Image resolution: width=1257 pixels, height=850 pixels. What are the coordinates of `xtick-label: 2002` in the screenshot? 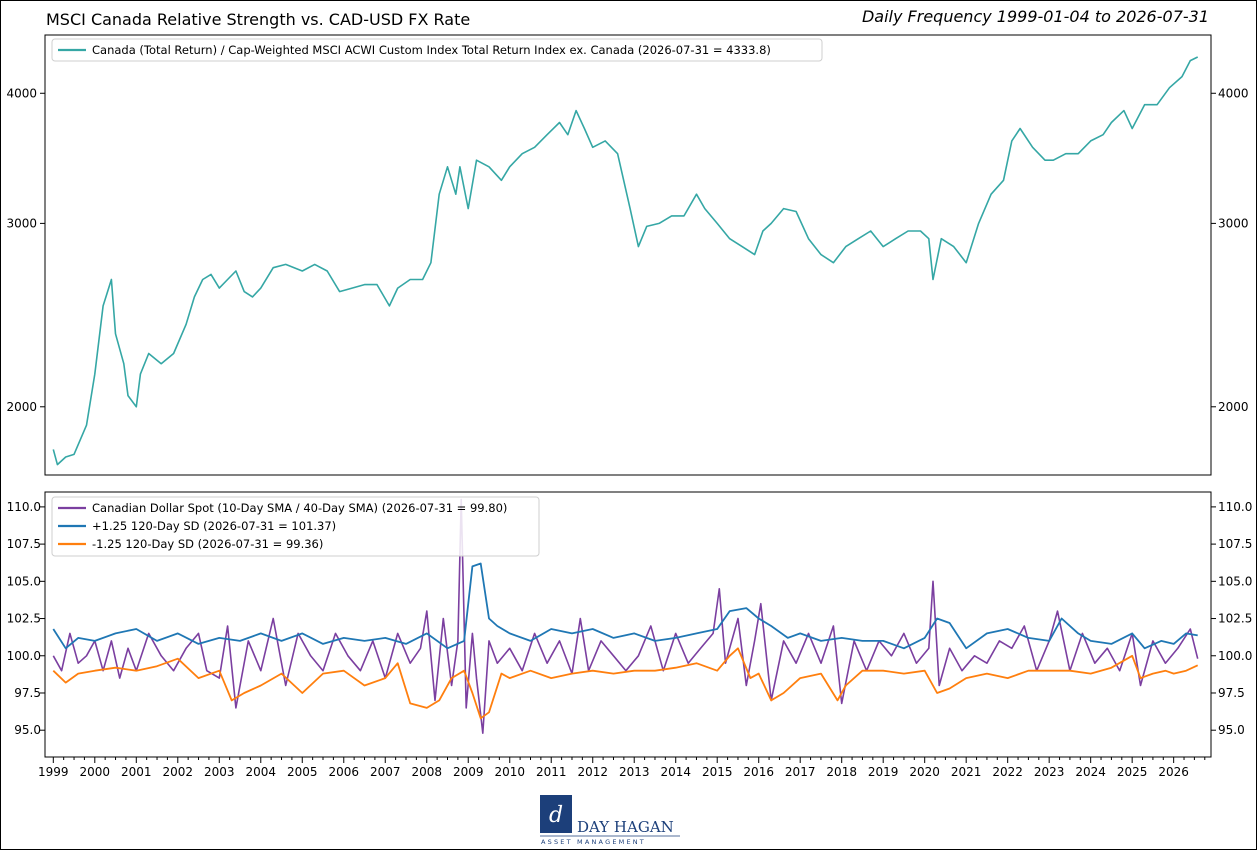 It's located at (178, 772).